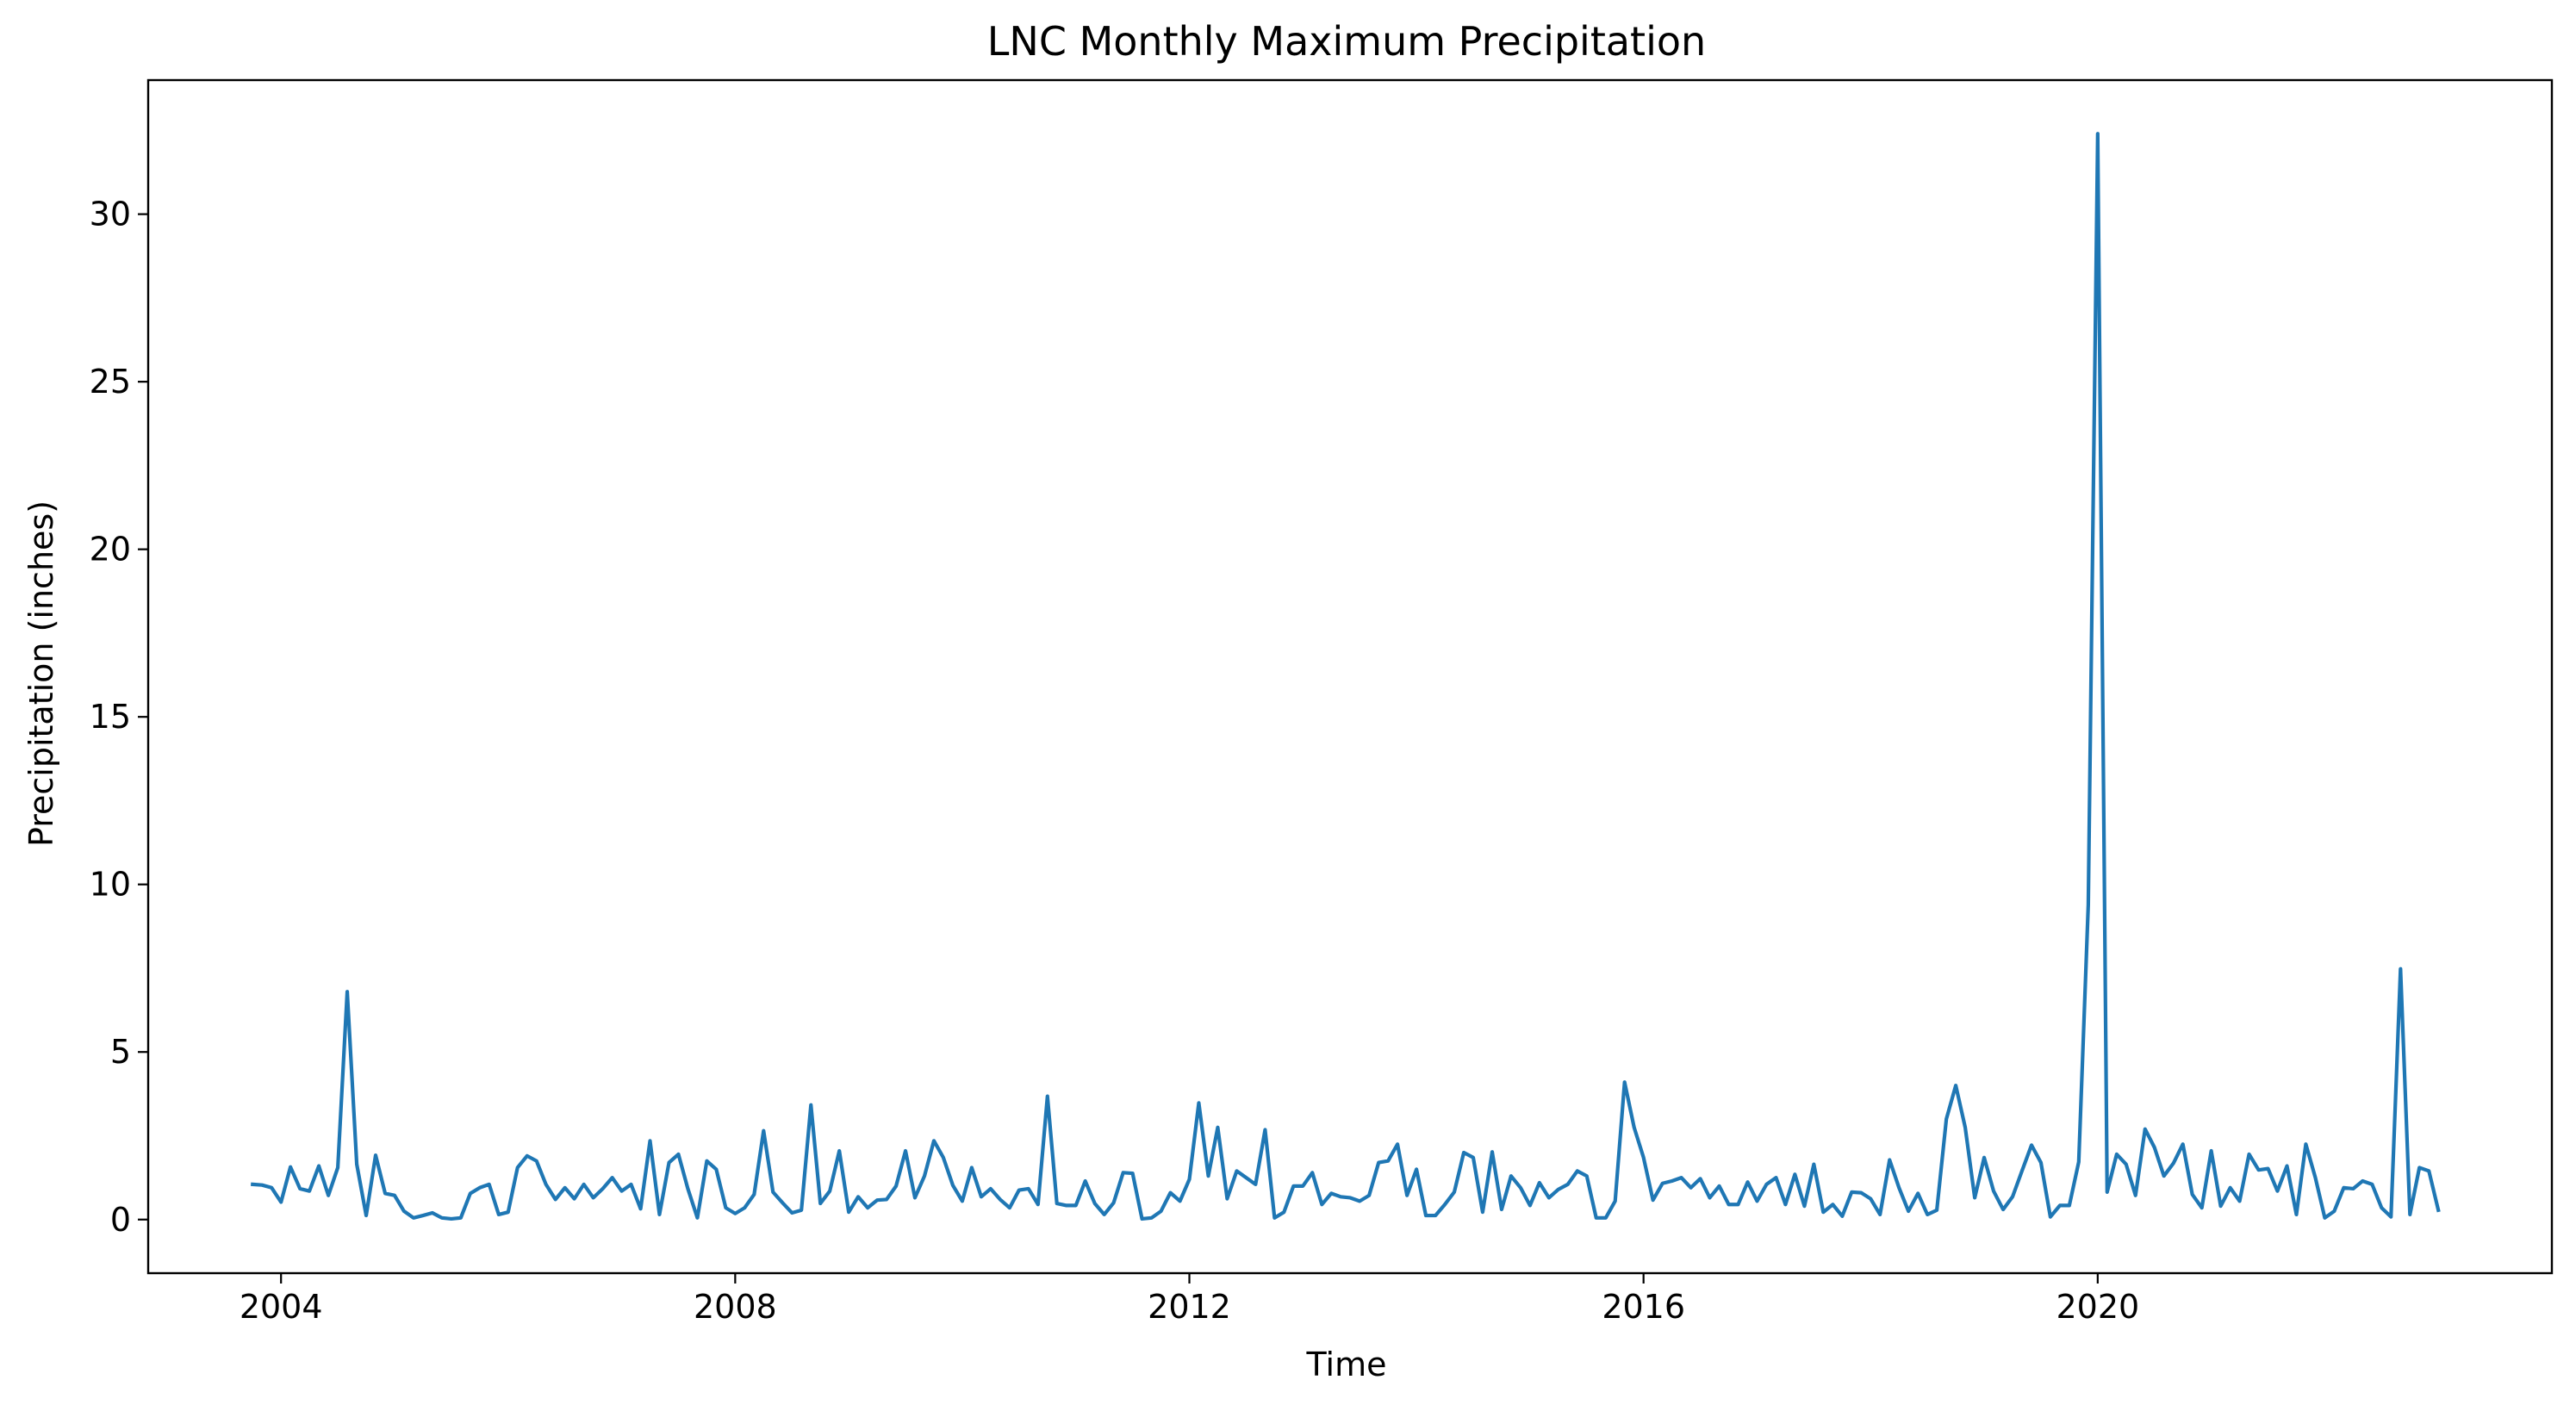 This screenshot has width=2576, height=1411. Describe the element at coordinates (1347, 41) in the screenshot. I see `chart-title: LNC Monthly Maximum Precipitation` at that location.